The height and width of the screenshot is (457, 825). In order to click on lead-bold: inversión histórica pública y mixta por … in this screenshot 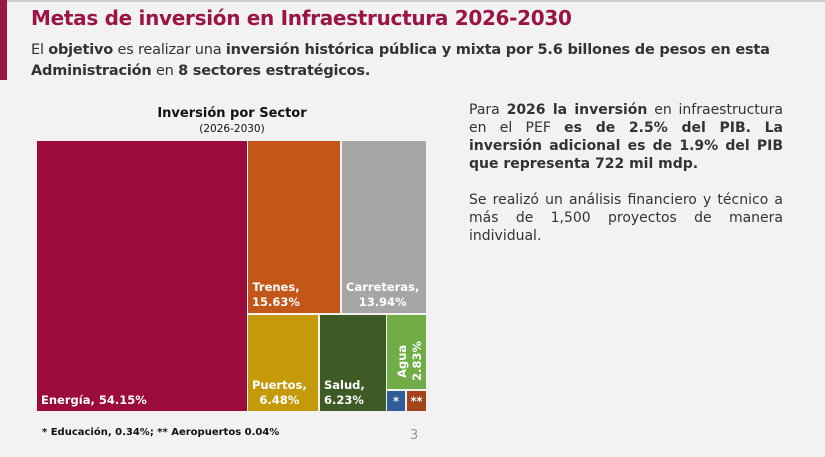, I will do `click(400, 60)`.